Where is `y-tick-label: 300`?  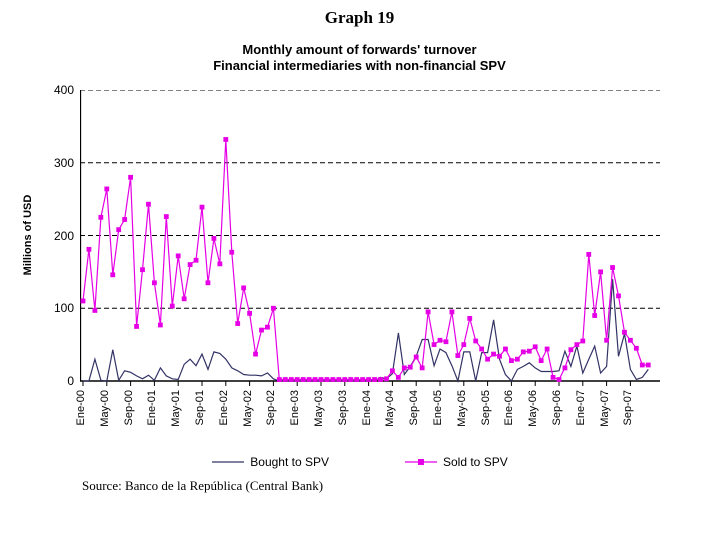
y-tick-label: 300 is located at coordinates (63, 162).